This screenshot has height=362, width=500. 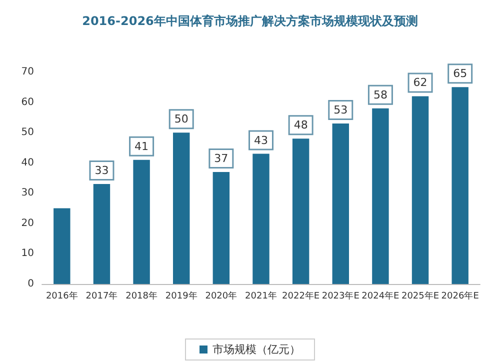 I want to click on x-tick-label: 2016年, so click(x=62, y=296).